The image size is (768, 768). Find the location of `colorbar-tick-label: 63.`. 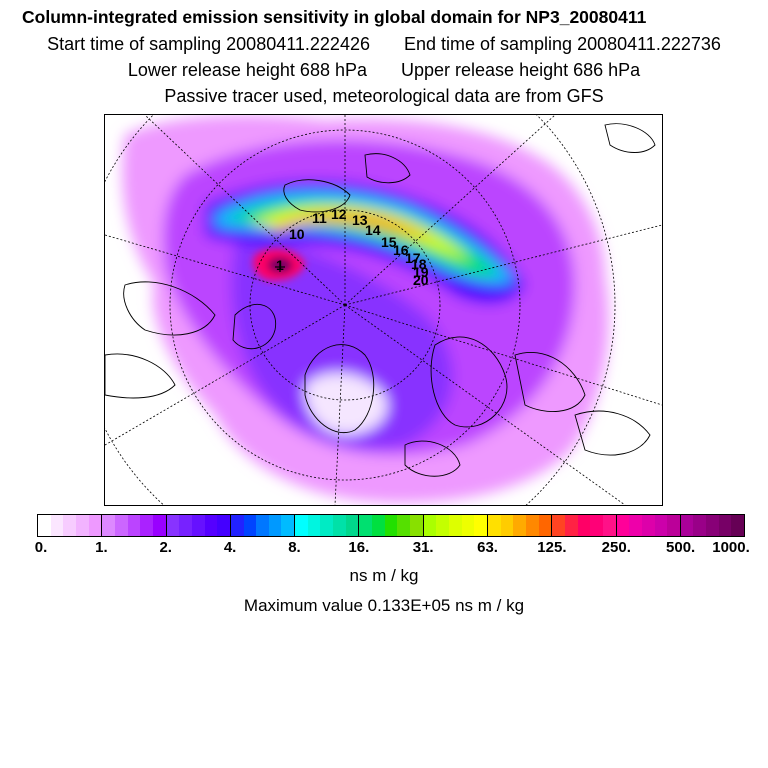

colorbar-tick-label: 63. is located at coordinates (487, 547).